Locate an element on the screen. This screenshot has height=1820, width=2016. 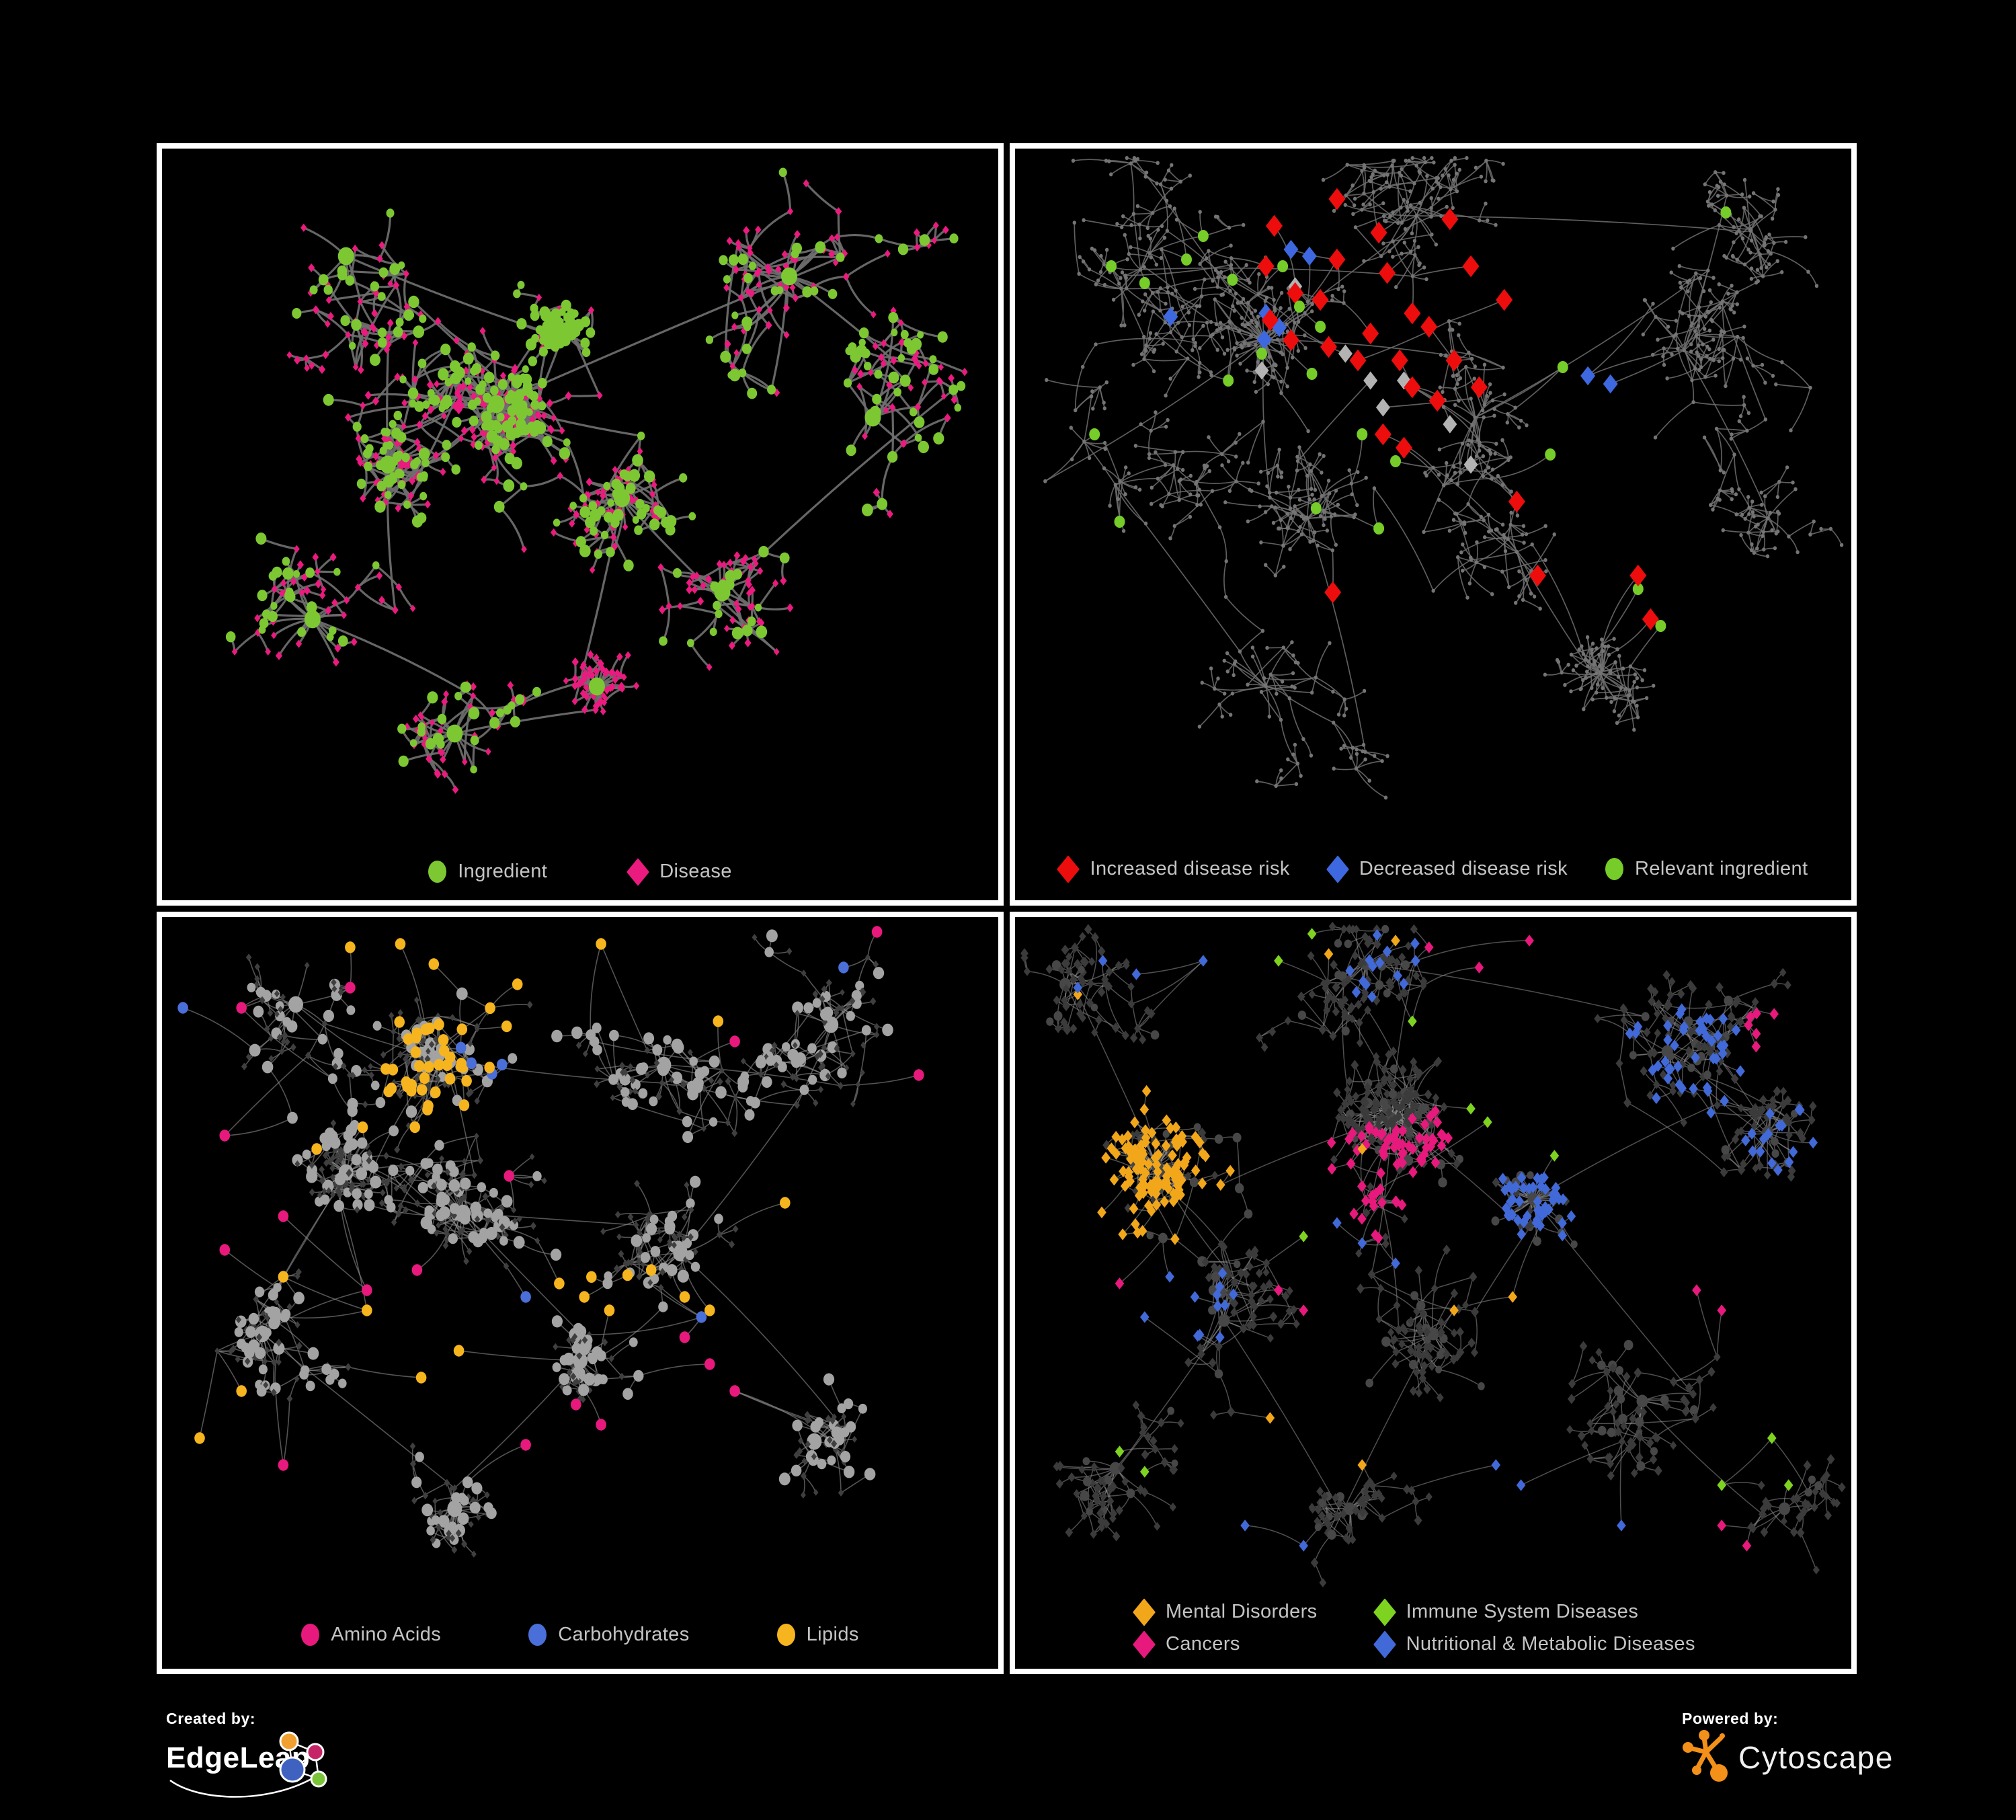
legend-item-carbohydrates: Carbohydrates is located at coordinates (608, 1635).